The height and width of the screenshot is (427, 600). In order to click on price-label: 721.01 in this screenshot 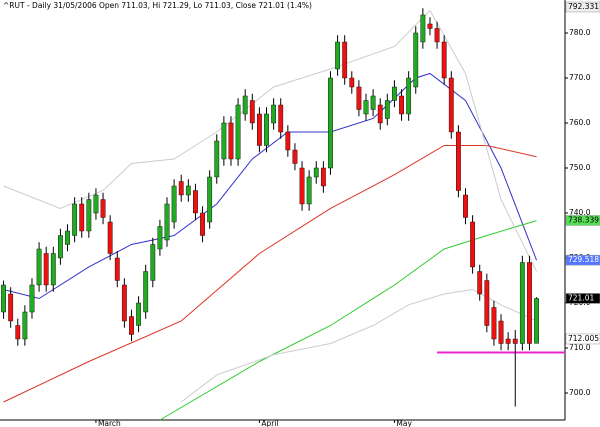, I will do `click(581, 297)`.